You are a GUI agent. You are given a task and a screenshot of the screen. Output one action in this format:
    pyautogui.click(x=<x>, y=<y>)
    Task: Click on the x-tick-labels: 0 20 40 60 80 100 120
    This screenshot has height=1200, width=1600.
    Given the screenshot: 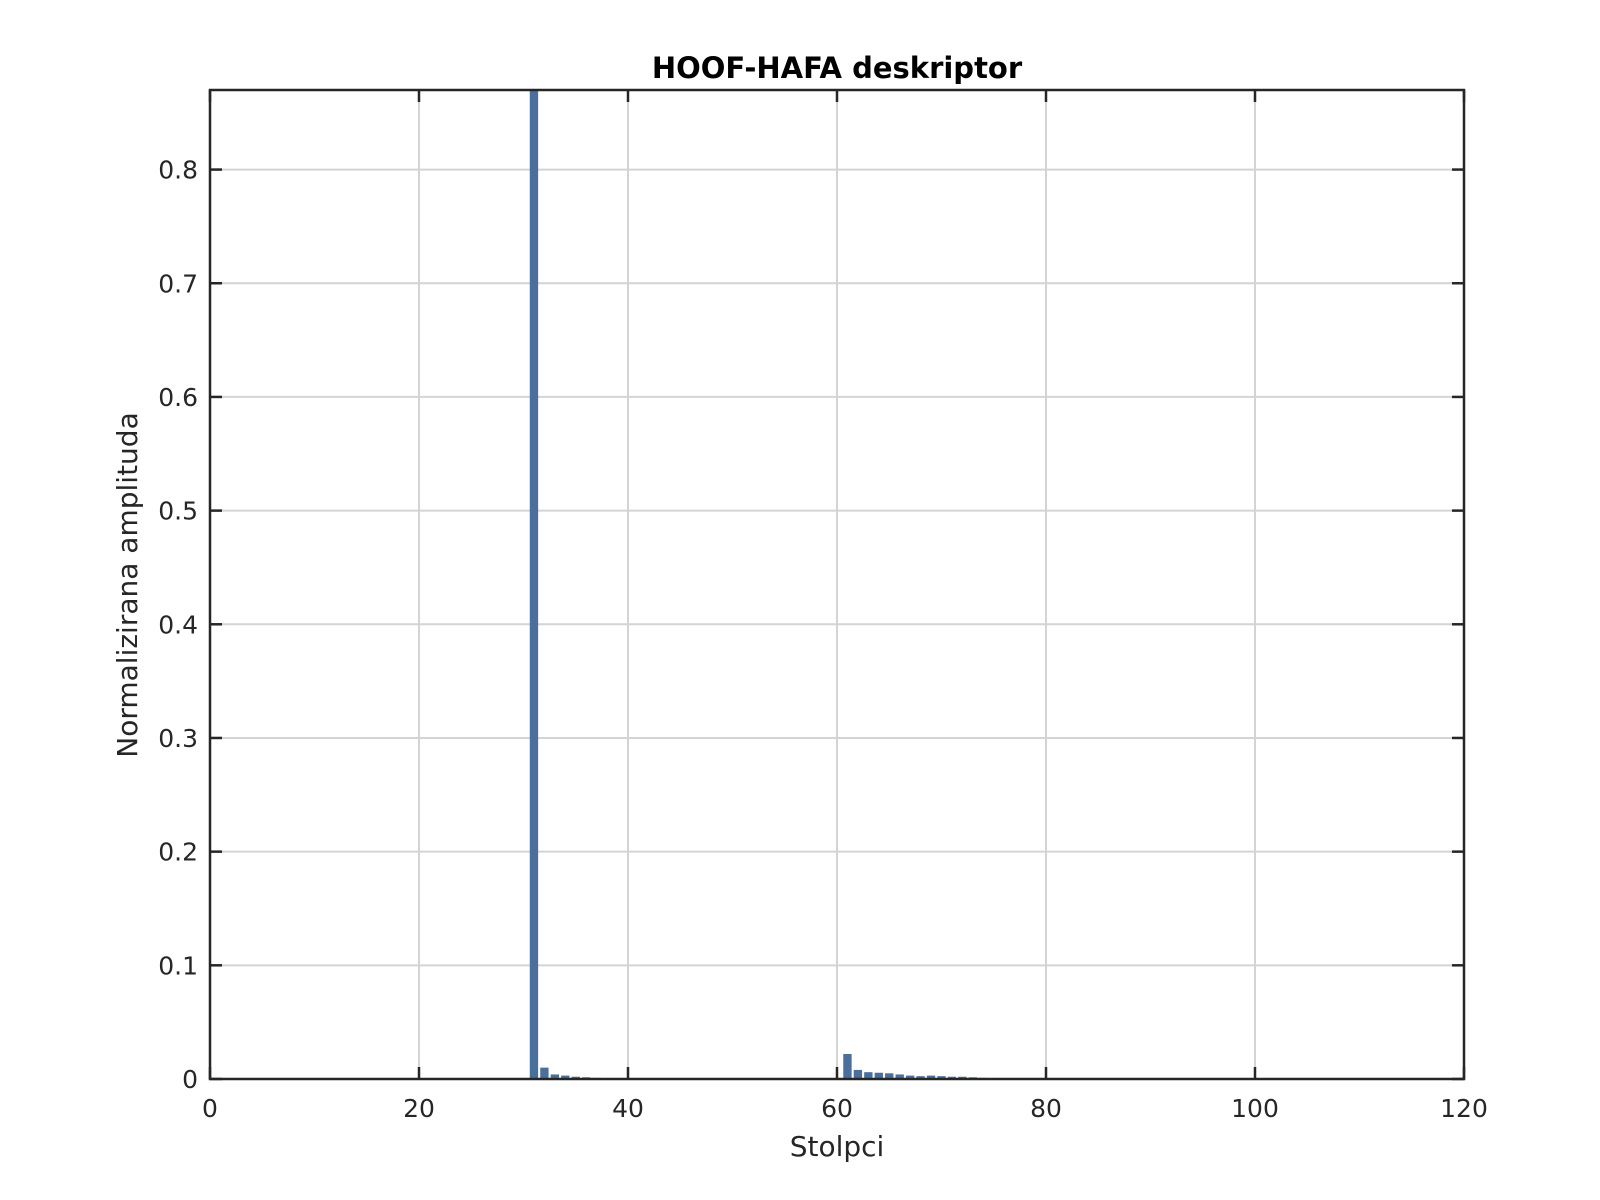 What is the action you would take?
    pyautogui.click(x=845, y=1108)
    